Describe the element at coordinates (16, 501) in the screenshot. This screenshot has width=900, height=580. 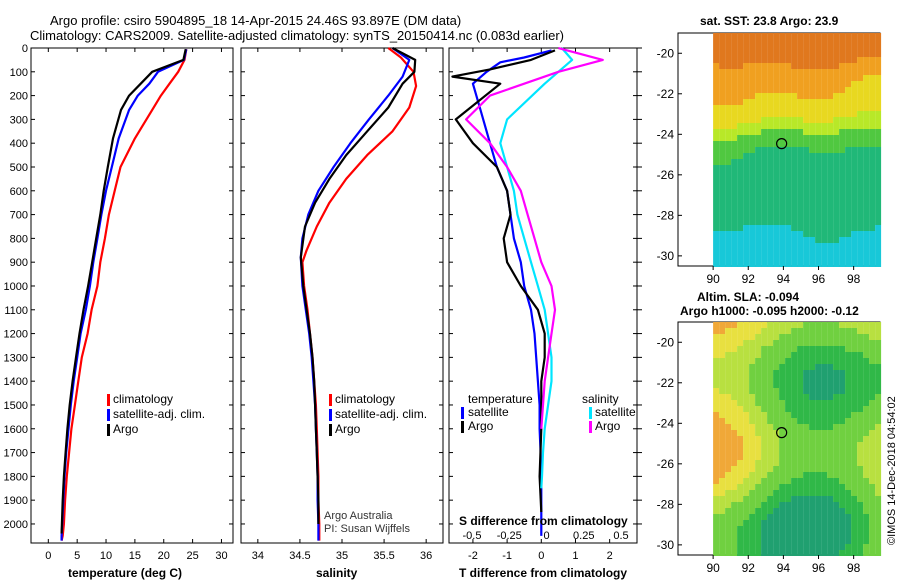
I see `depth-tick-label: 1900` at that location.